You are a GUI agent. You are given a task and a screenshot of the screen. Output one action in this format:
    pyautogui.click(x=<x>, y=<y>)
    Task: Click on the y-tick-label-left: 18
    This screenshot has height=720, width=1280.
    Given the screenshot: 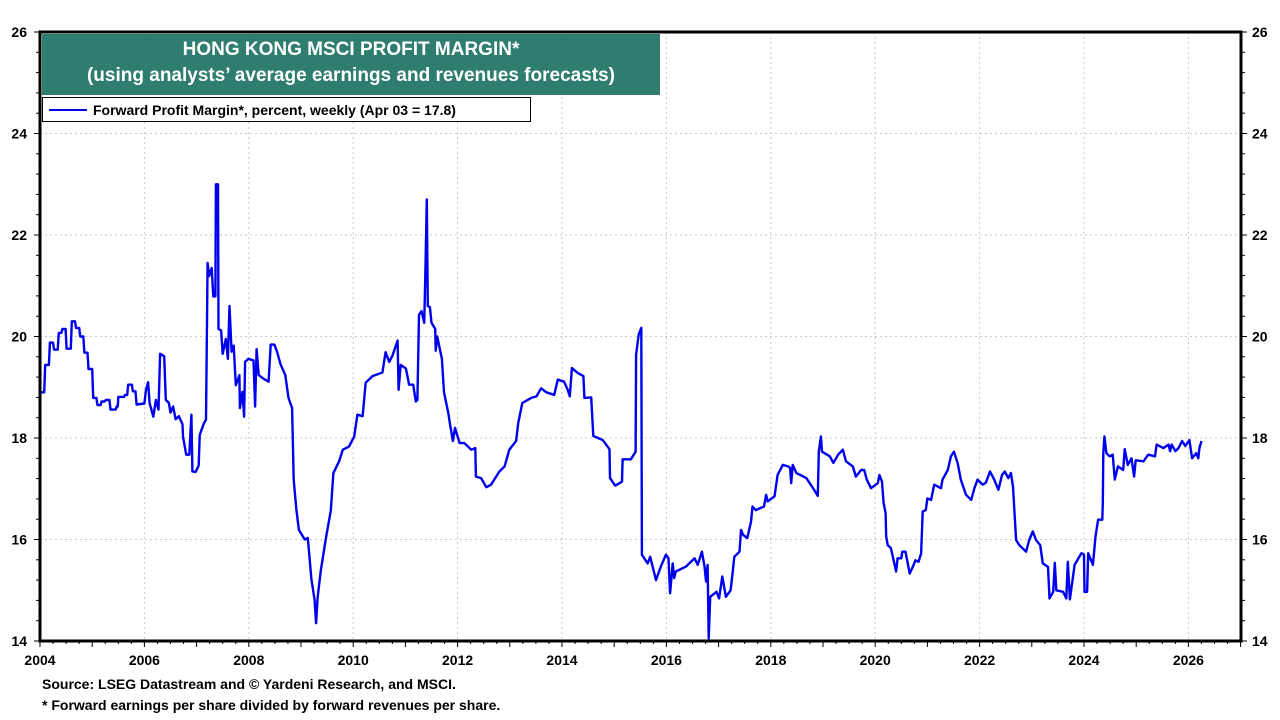 What is the action you would take?
    pyautogui.click(x=19, y=438)
    